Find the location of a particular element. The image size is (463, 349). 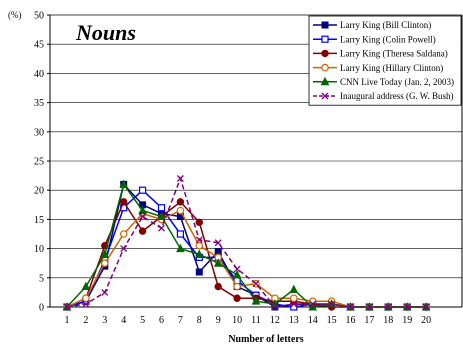

y-tick-label: 5 is located at coordinates (41, 278).